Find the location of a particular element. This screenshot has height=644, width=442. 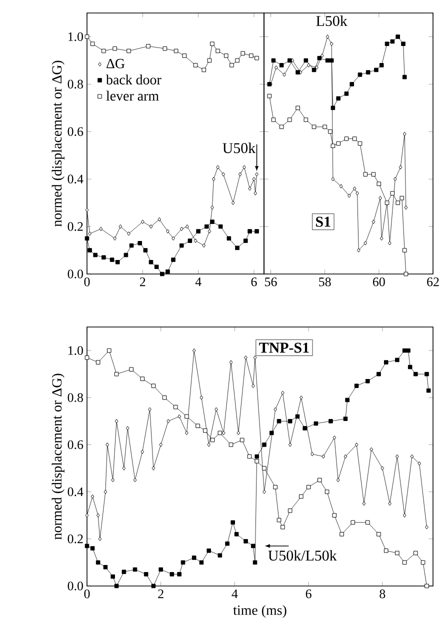

x-tick-label: 58 is located at coordinates (325, 282).